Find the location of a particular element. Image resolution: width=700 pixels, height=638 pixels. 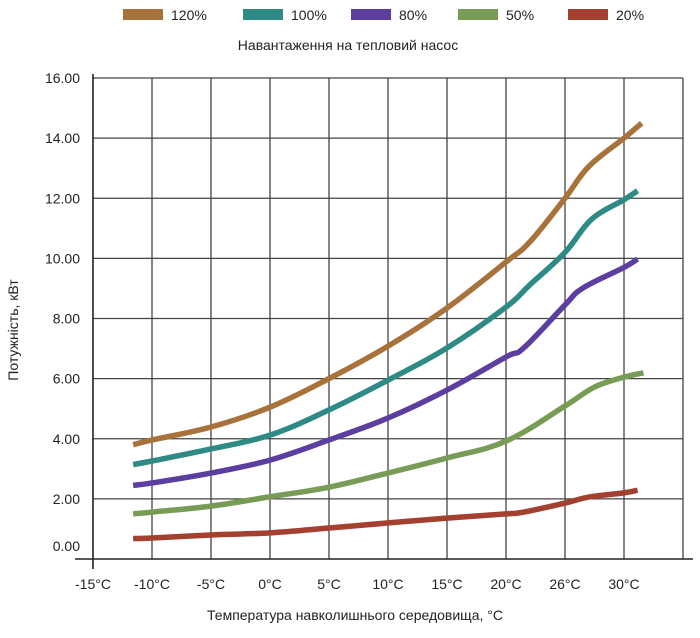

x-tick-label: -5°C is located at coordinates (211, 584).